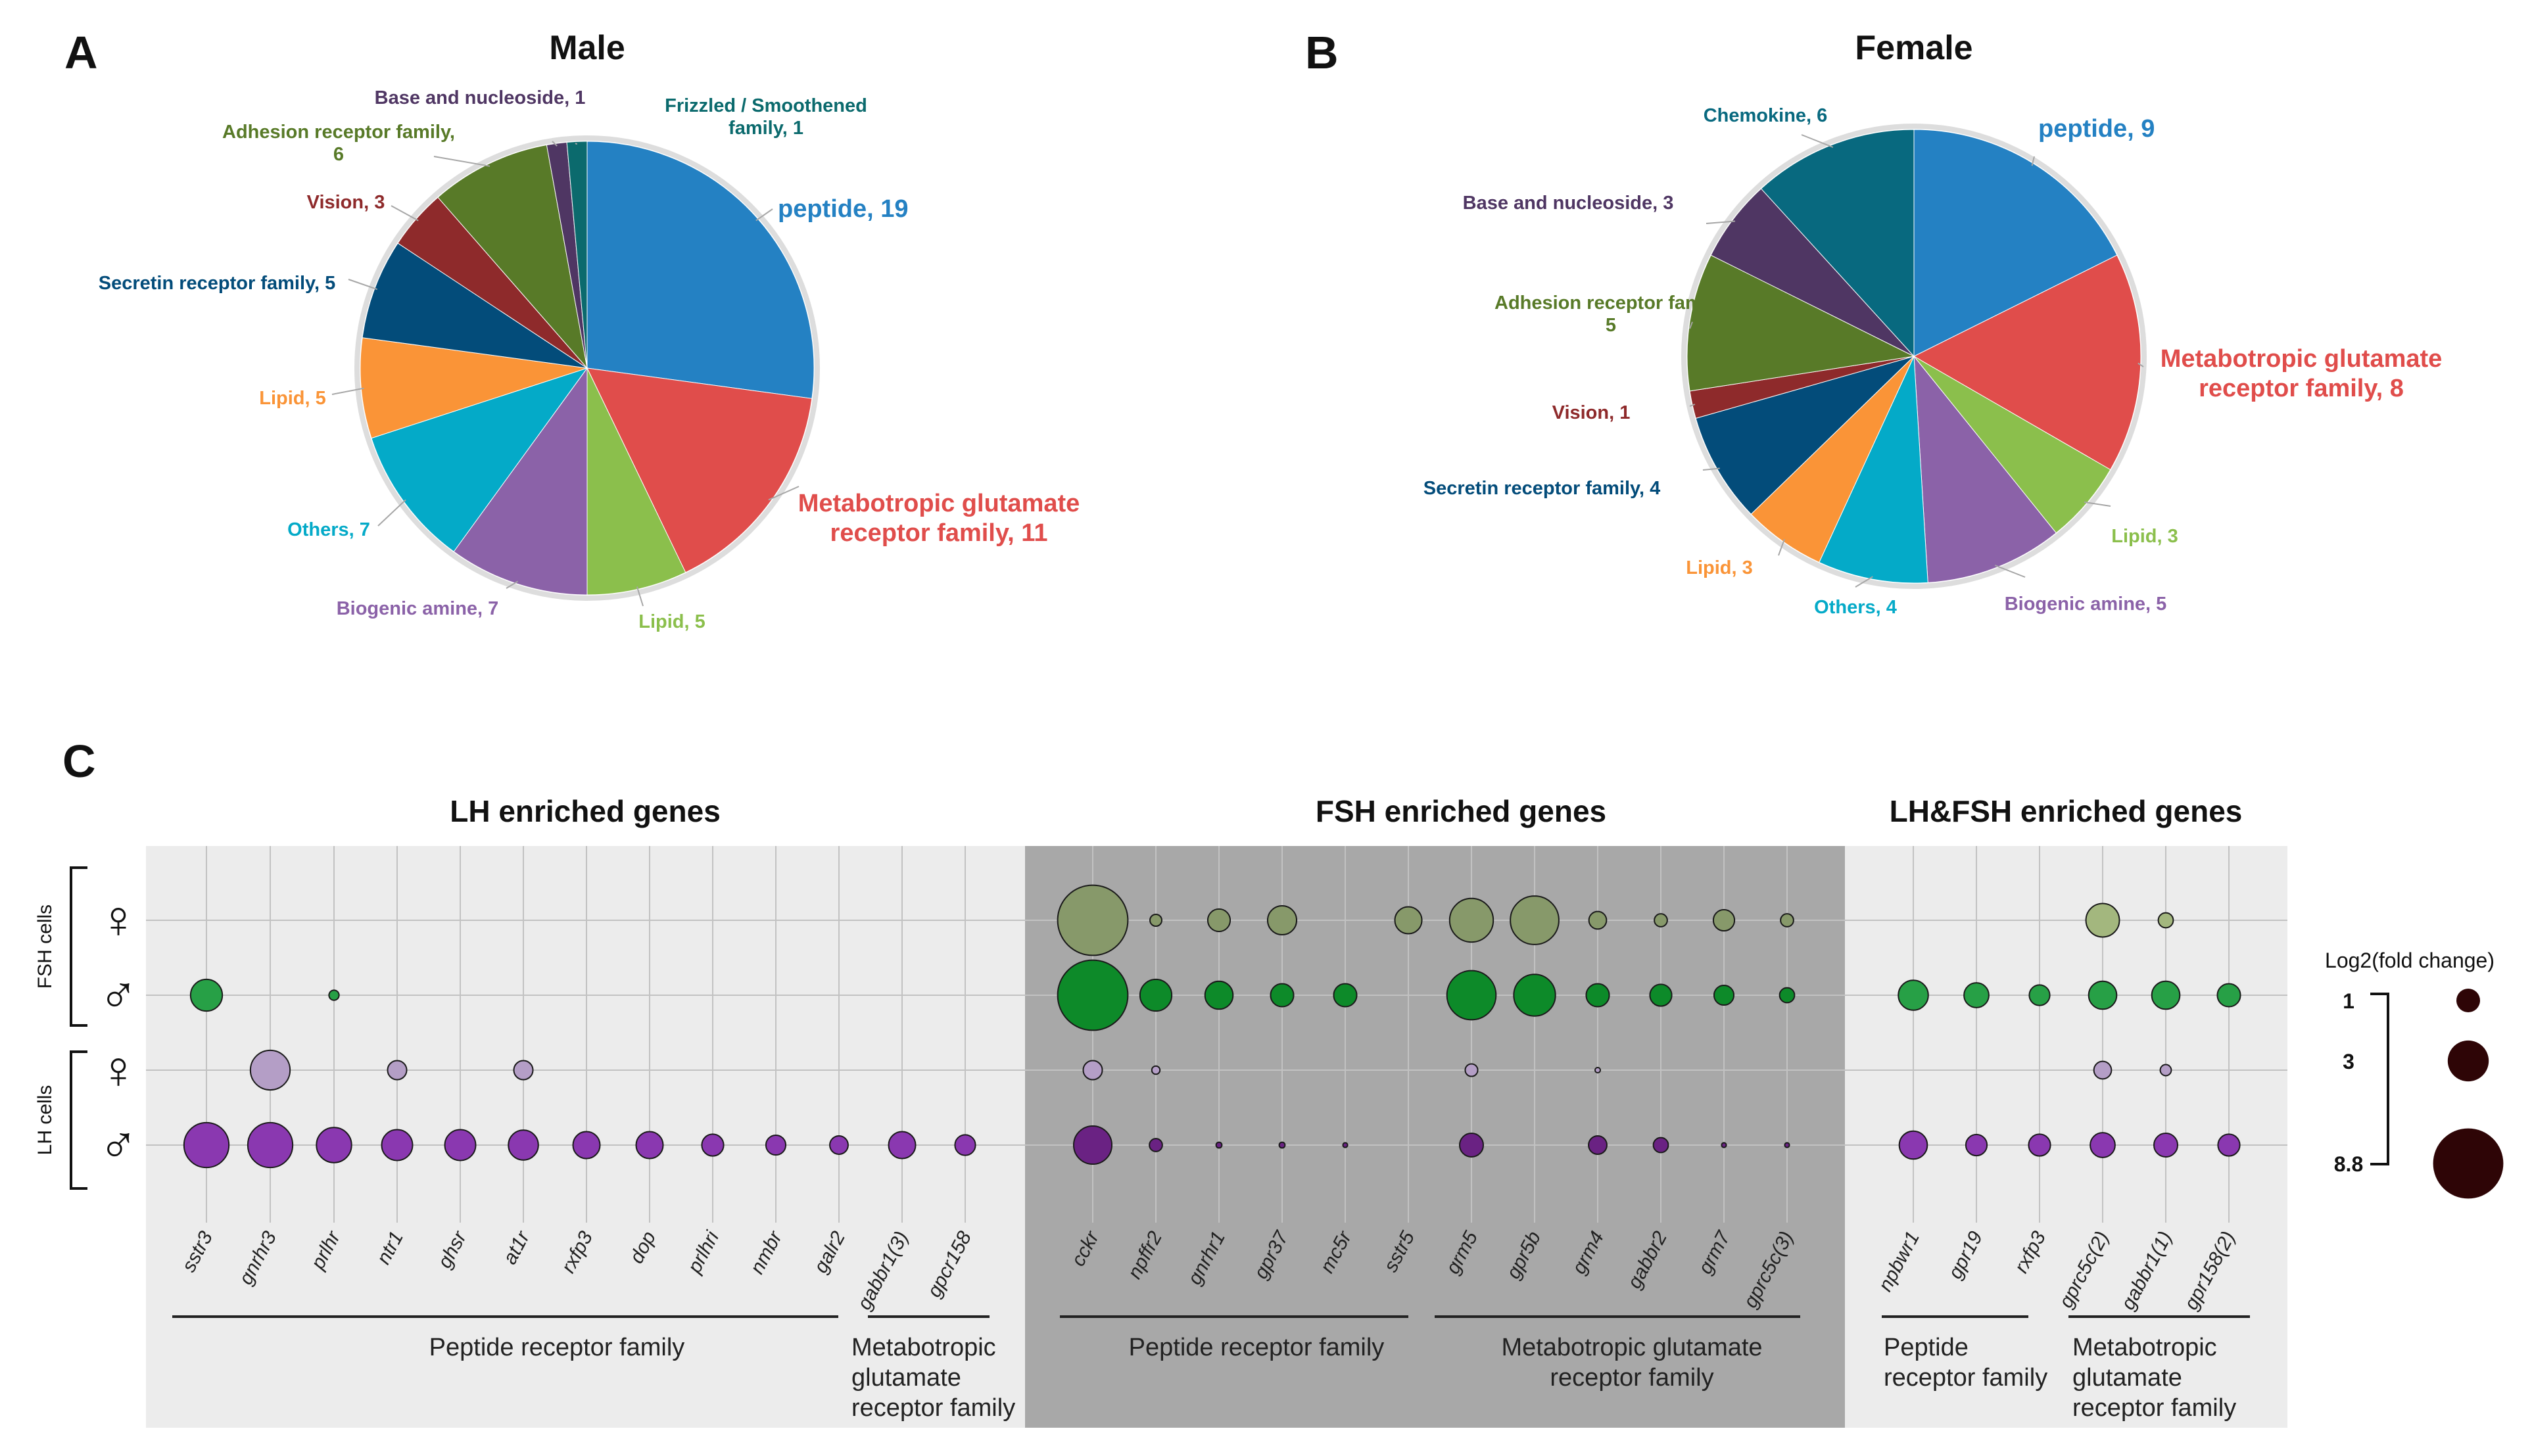  Describe the element at coordinates (844, 209) in the screenshot. I see `pie-slice-label: peptide, 19` at that location.